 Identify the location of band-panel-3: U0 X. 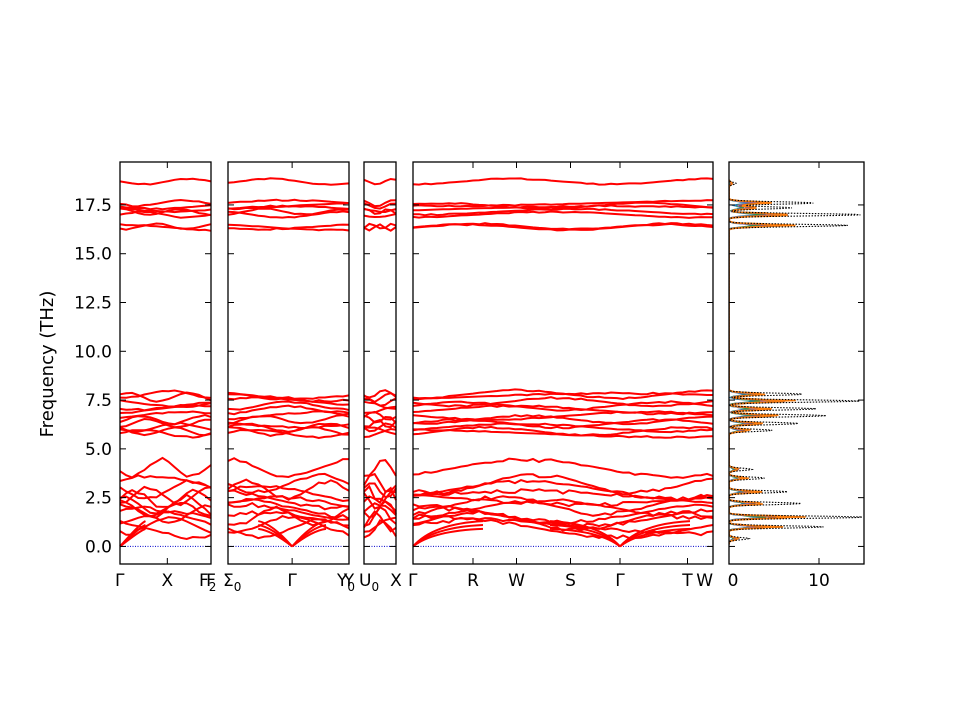
(380, 377).